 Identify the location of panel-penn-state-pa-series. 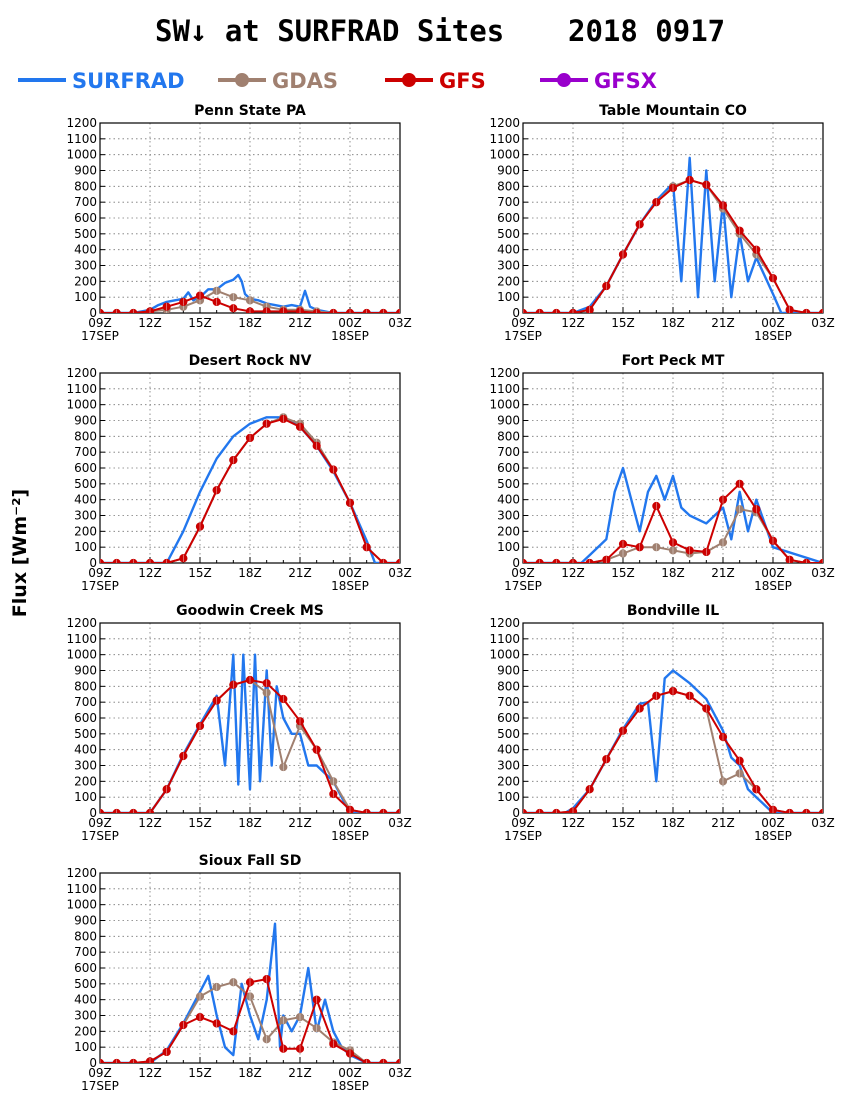
(250, 293).